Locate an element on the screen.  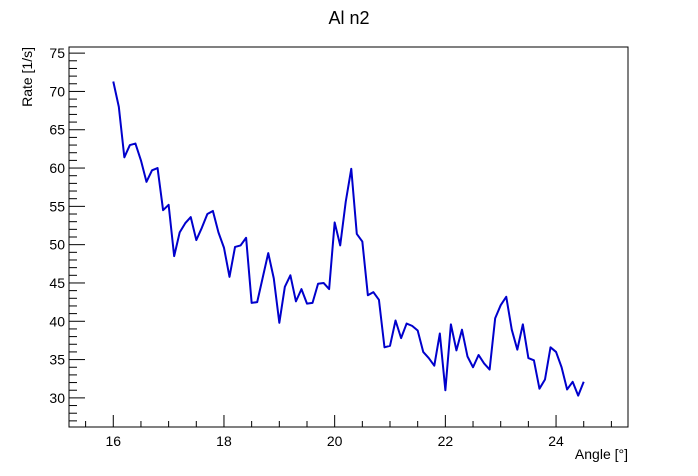
x-tick-label: 20 is located at coordinates (335, 441).